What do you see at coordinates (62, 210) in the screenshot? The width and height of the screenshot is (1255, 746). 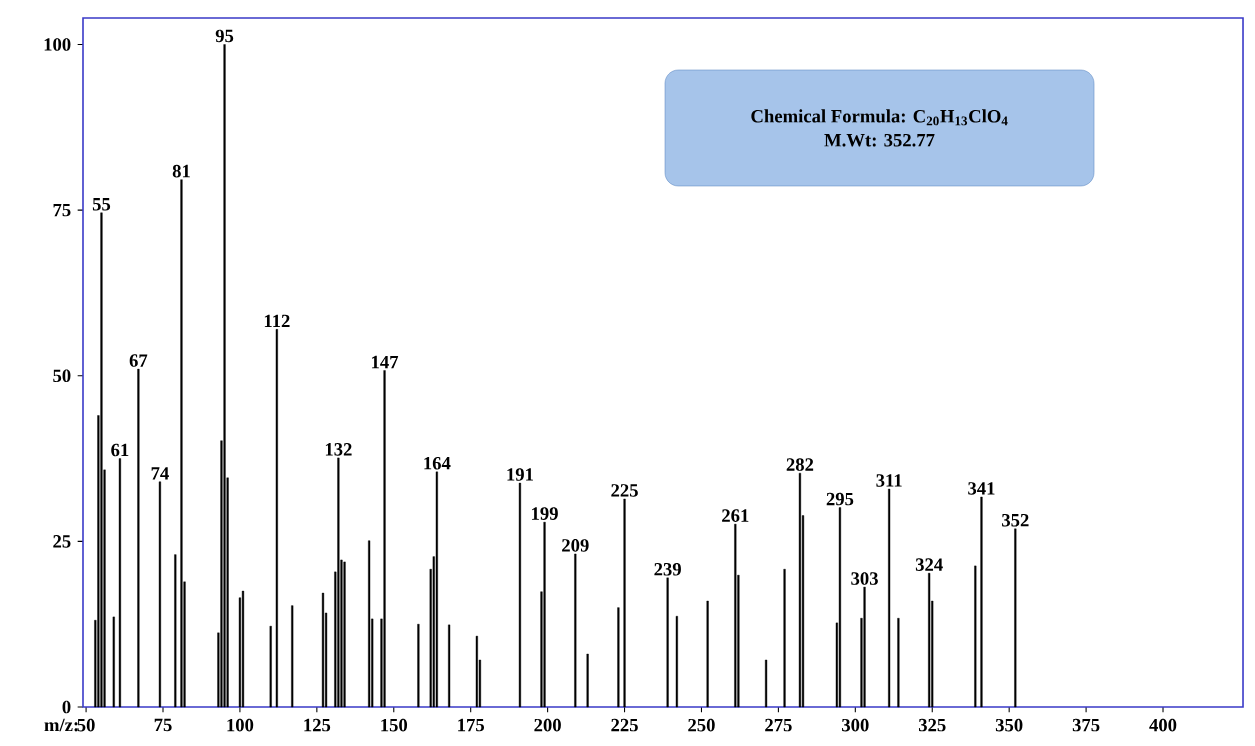 I see `y-tick-label: 75` at bounding box center [62, 210].